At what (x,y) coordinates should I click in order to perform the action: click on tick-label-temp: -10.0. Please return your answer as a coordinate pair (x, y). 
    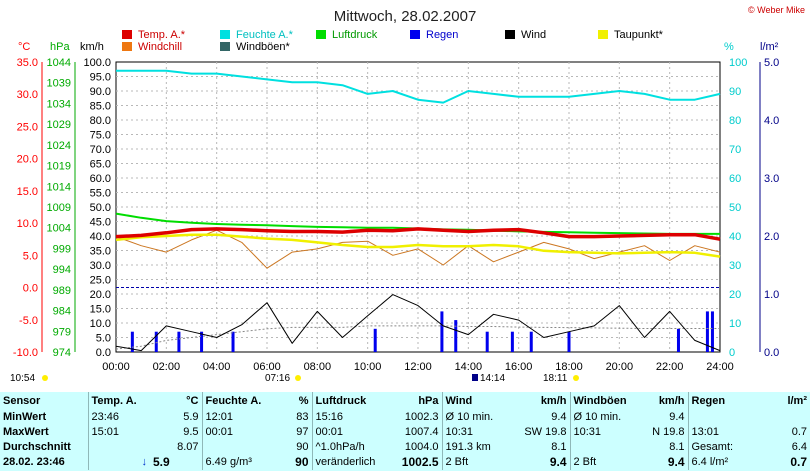
    Looking at the image, I should click on (25, 353).